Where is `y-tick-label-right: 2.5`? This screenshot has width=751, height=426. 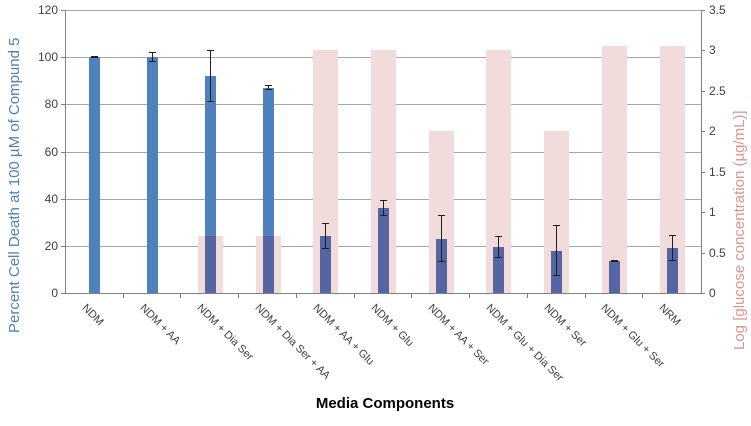
y-tick-label-right: 2.5 is located at coordinates (717, 90).